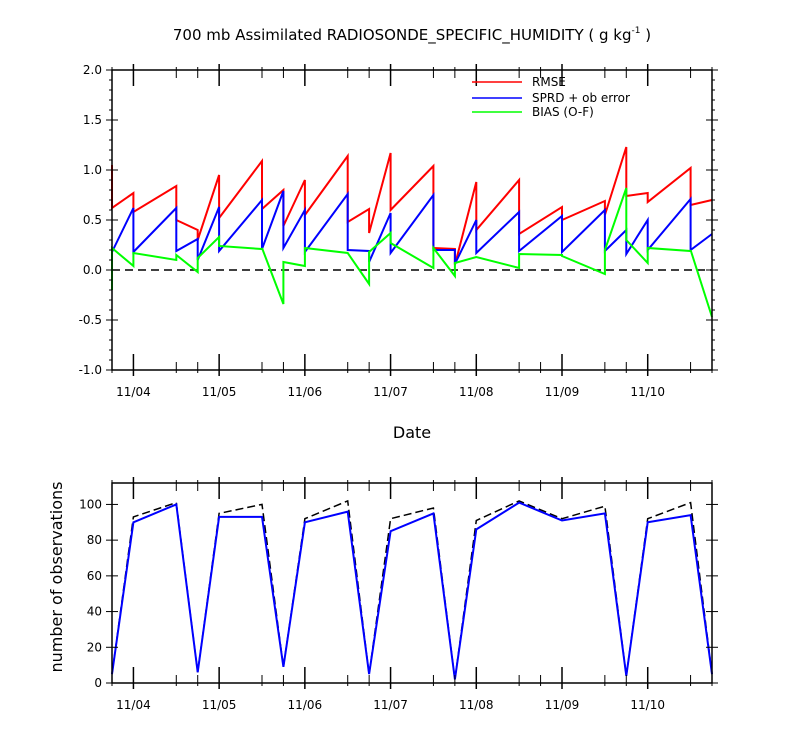  Describe the element at coordinates (90, 504) in the screenshot. I see `bottom-y-tick-label: 100` at that location.